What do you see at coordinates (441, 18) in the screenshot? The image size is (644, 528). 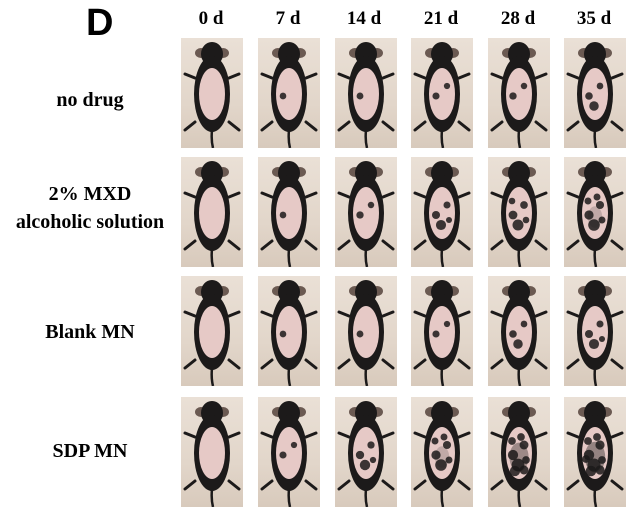 I see `day-label-3: 21 d` at bounding box center [441, 18].